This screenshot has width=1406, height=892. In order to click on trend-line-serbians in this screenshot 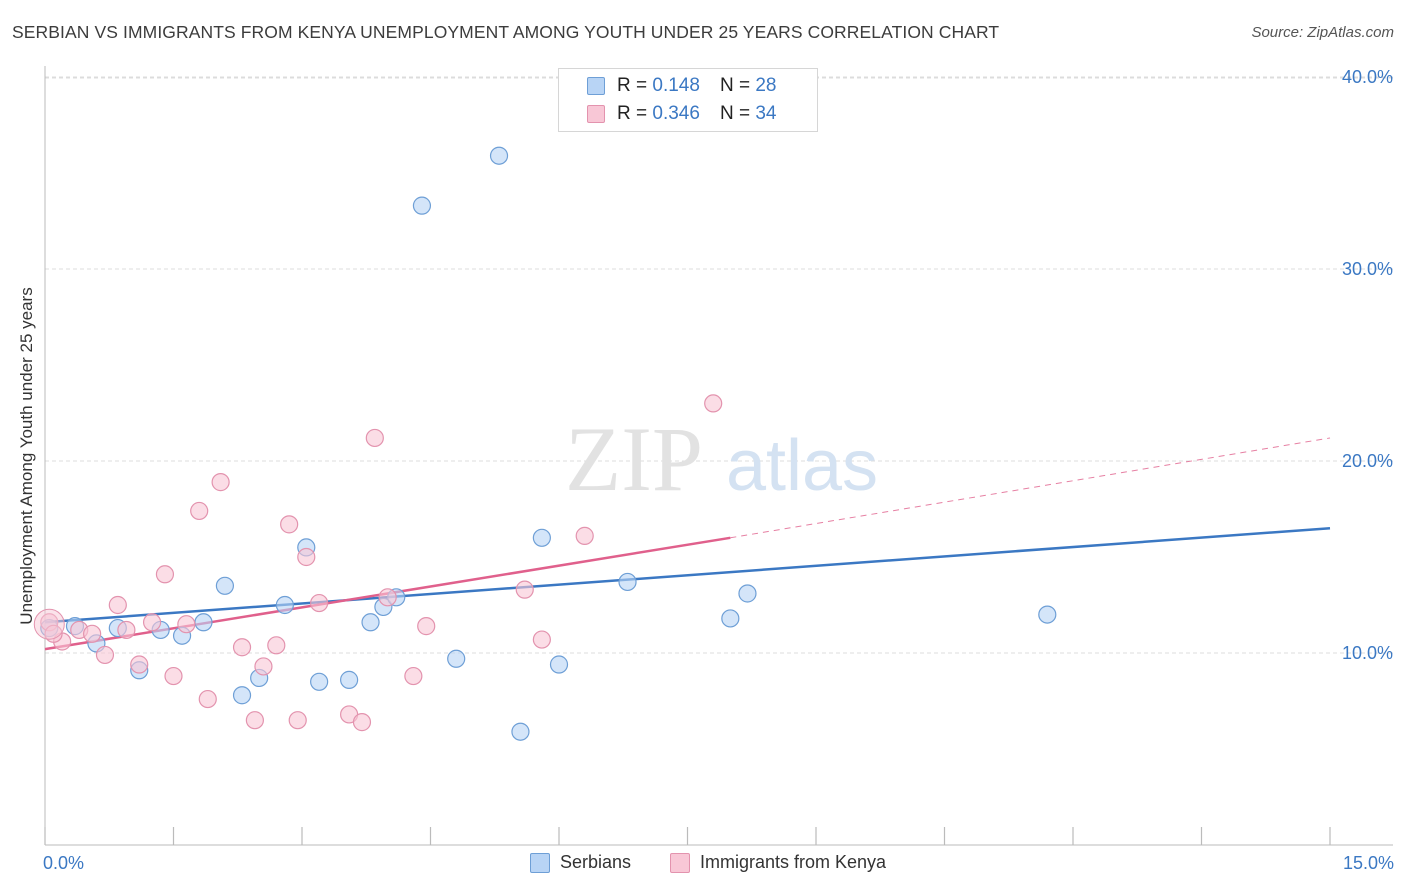, I will do `click(687, 575)`.